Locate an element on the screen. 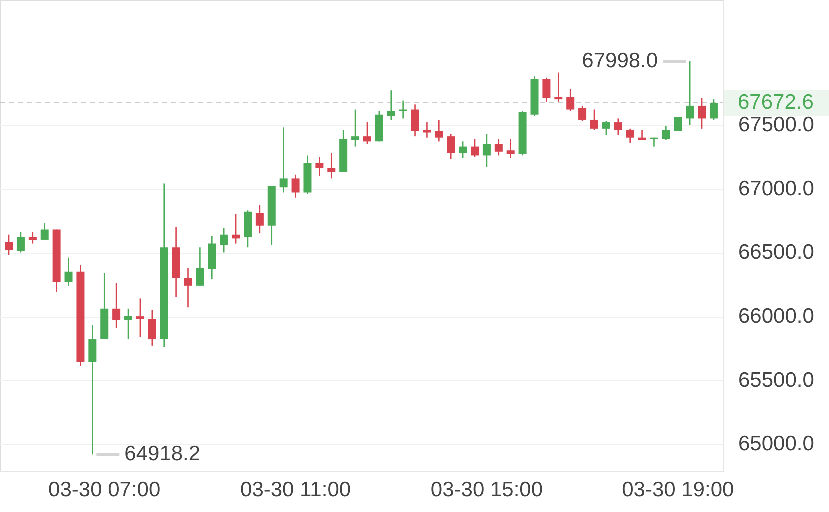 The width and height of the screenshot is (829, 512). annotation: 64918.2 is located at coordinates (162, 454).